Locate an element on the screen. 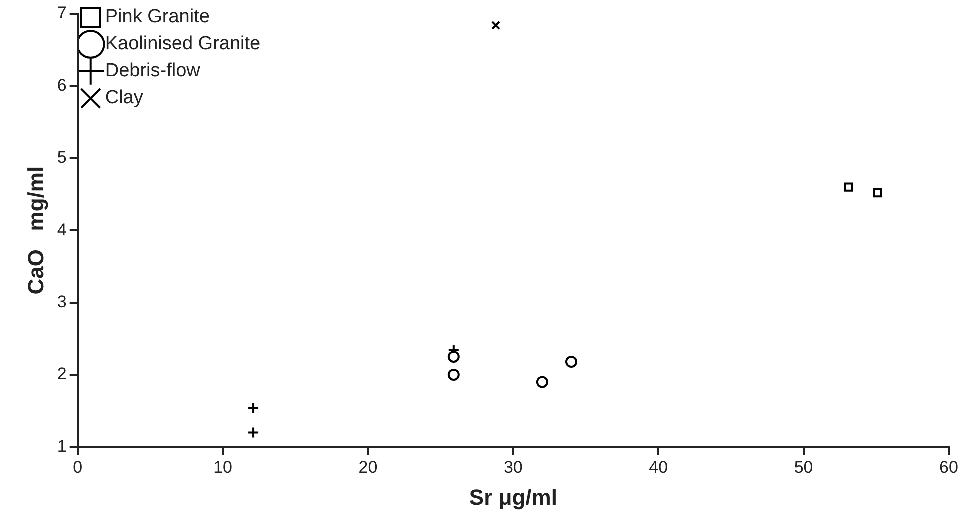 The height and width of the screenshot is (524, 967). y-tick-label: 2 is located at coordinates (62, 374).